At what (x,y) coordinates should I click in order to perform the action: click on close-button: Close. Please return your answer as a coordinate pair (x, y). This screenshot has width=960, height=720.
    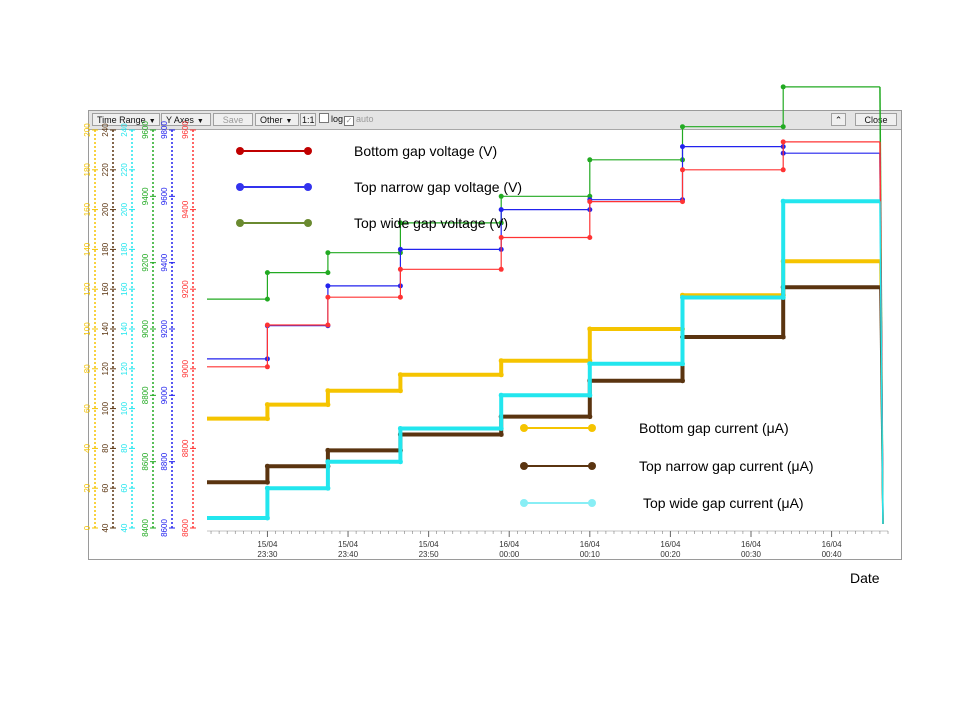
    Looking at the image, I should click on (876, 119).